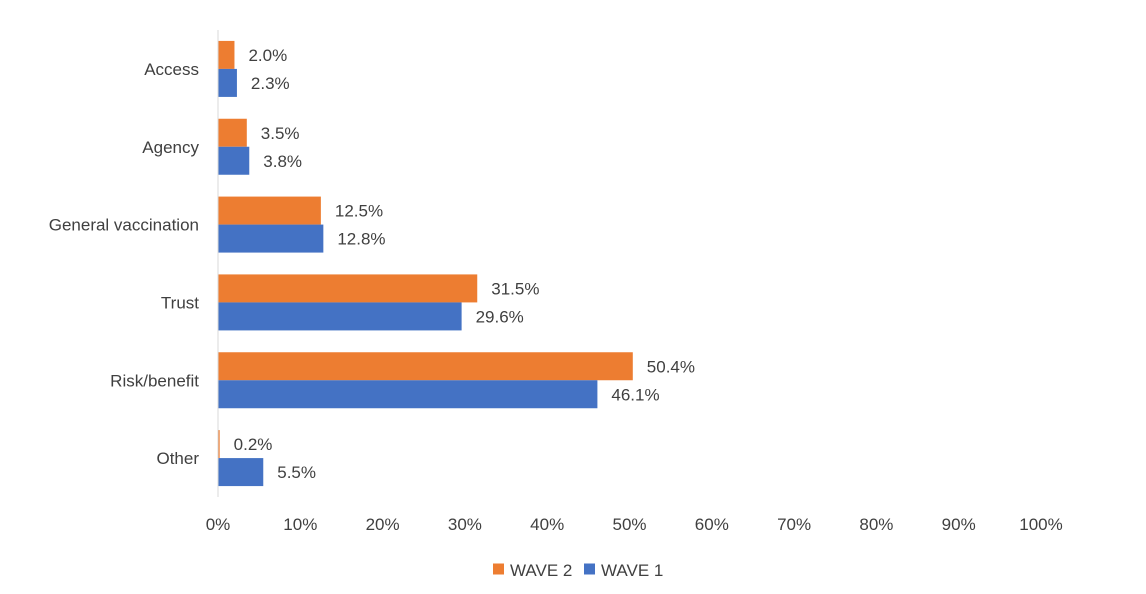 The image size is (1146, 594). I want to click on value-label-wave-1-risk-benefit: 46.1%, so click(635, 394).